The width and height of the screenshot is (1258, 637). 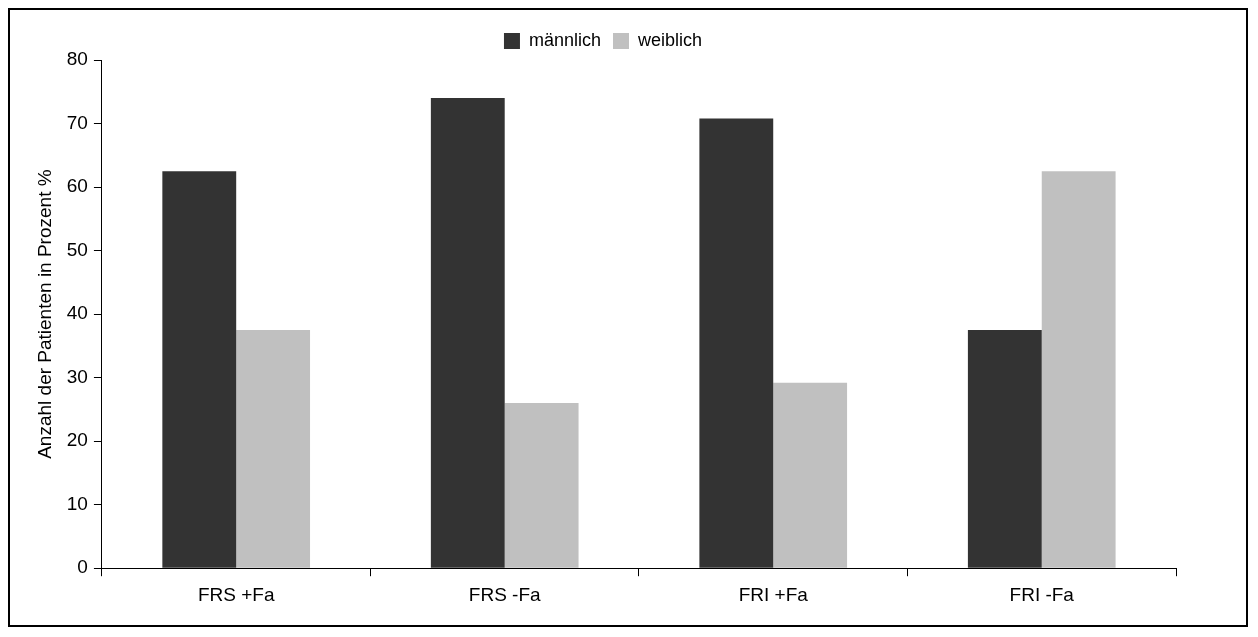 What do you see at coordinates (77, 186) in the screenshot?
I see `y-tick-label: 60` at bounding box center [77, 186].